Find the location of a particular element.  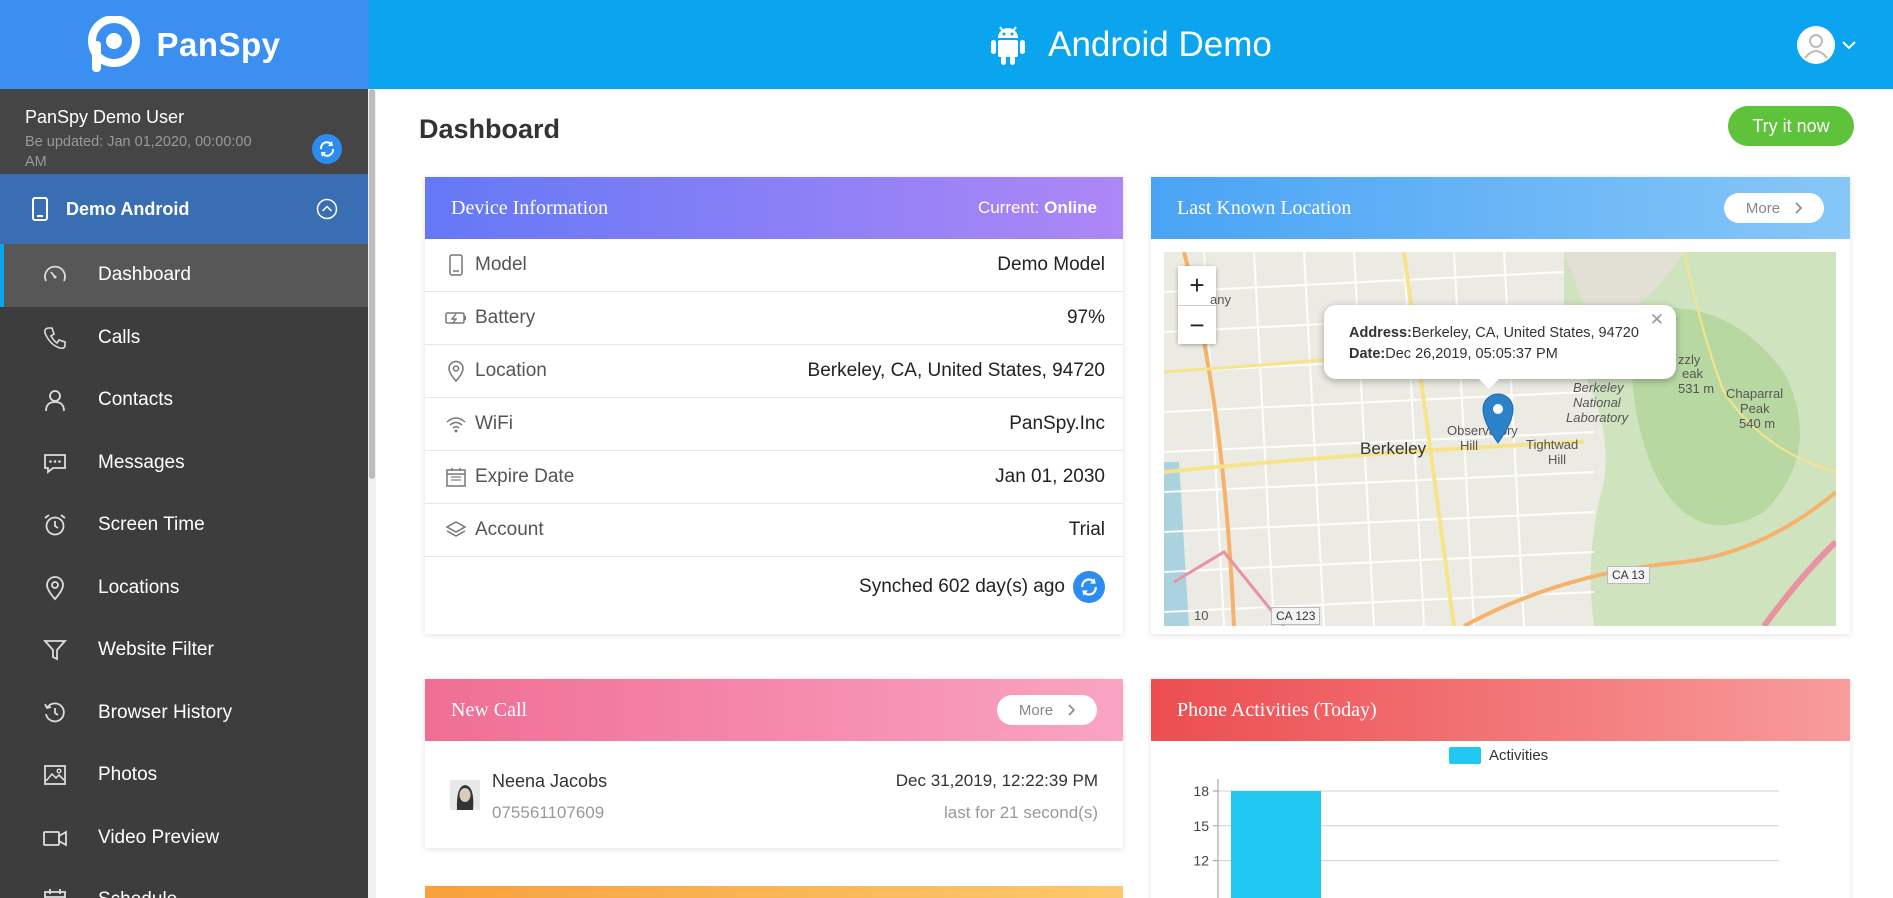

refresh-button is located at coordinates (327, 149).